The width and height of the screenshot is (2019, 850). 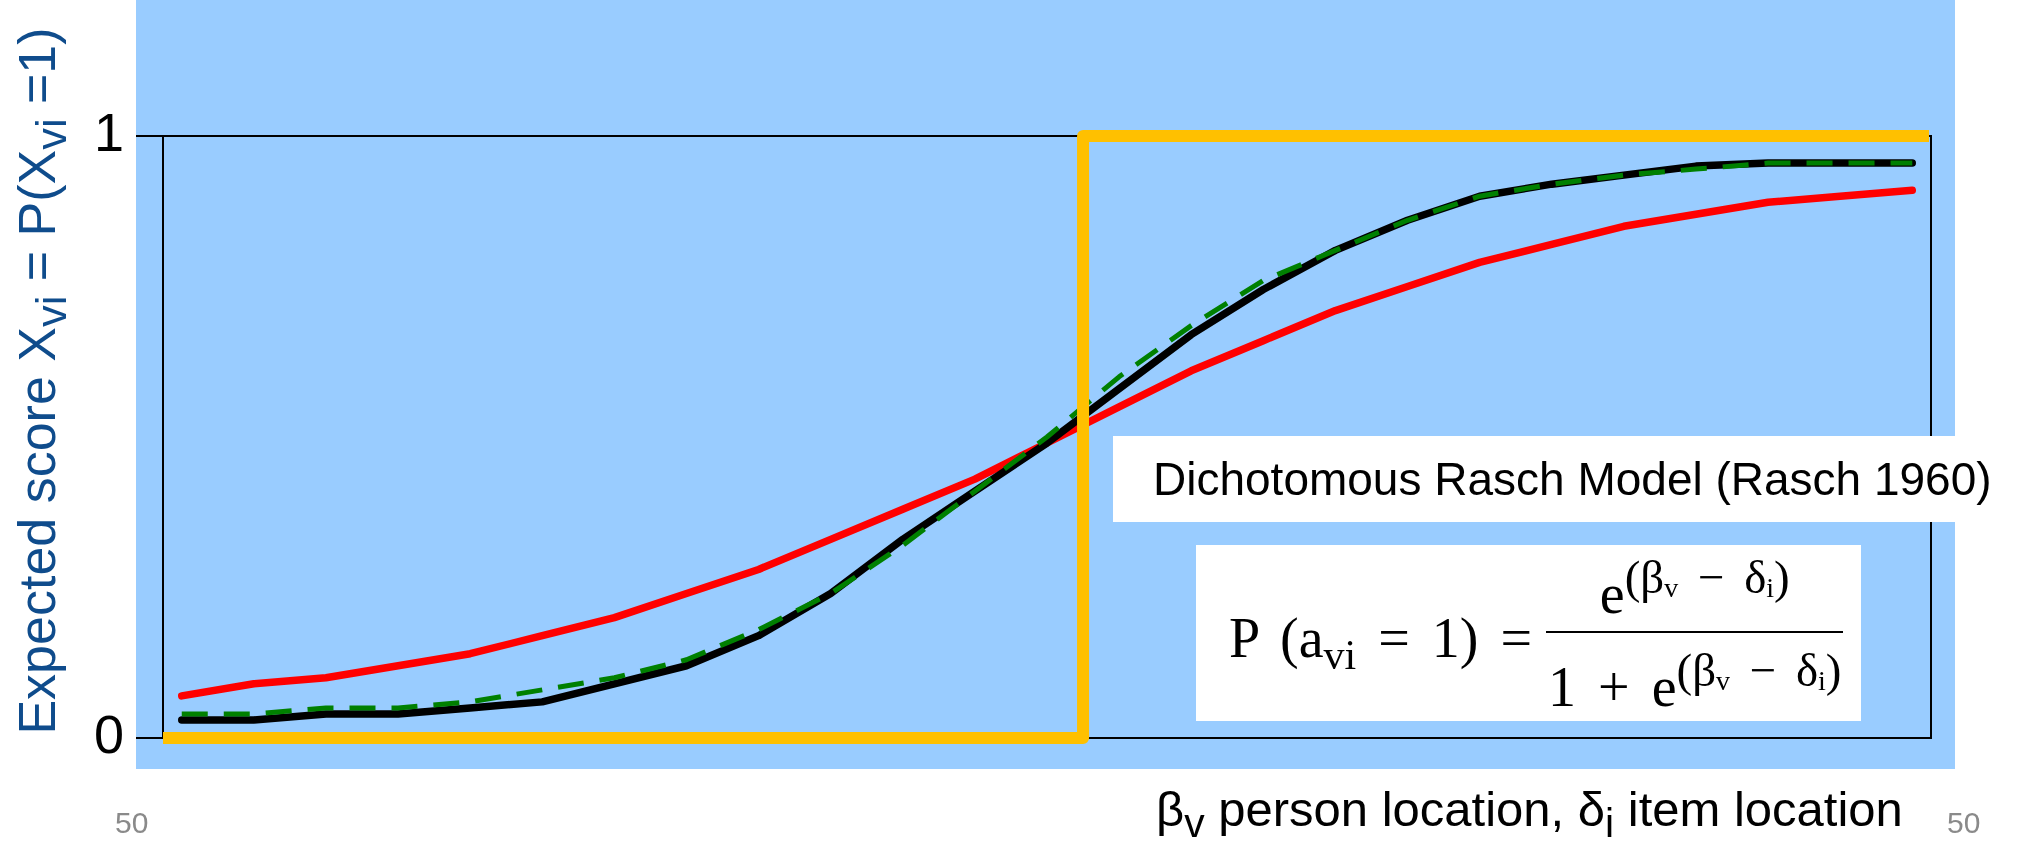 What do you see at coordinates (1555, 479) in the screenshot?
I see `annotation: Dichotomous Rasch Model (Rasch 1960)` at bounding box center [1555, 479].